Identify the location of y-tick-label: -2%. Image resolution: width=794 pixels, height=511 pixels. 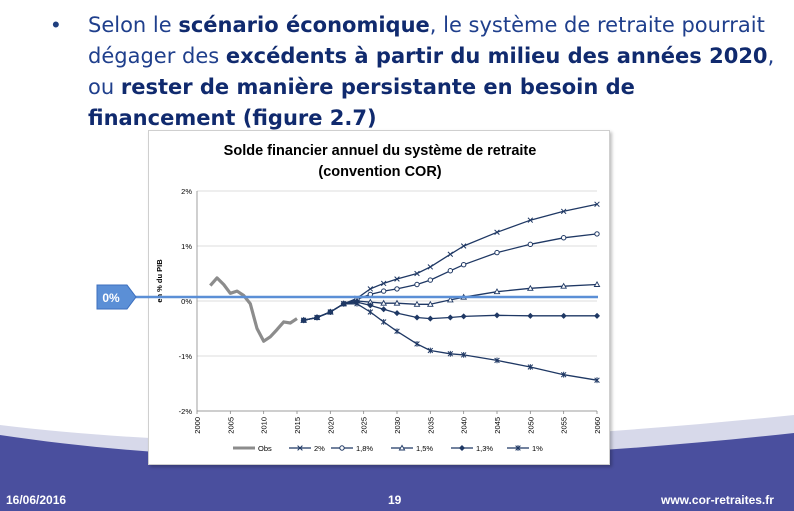
(186, 411).